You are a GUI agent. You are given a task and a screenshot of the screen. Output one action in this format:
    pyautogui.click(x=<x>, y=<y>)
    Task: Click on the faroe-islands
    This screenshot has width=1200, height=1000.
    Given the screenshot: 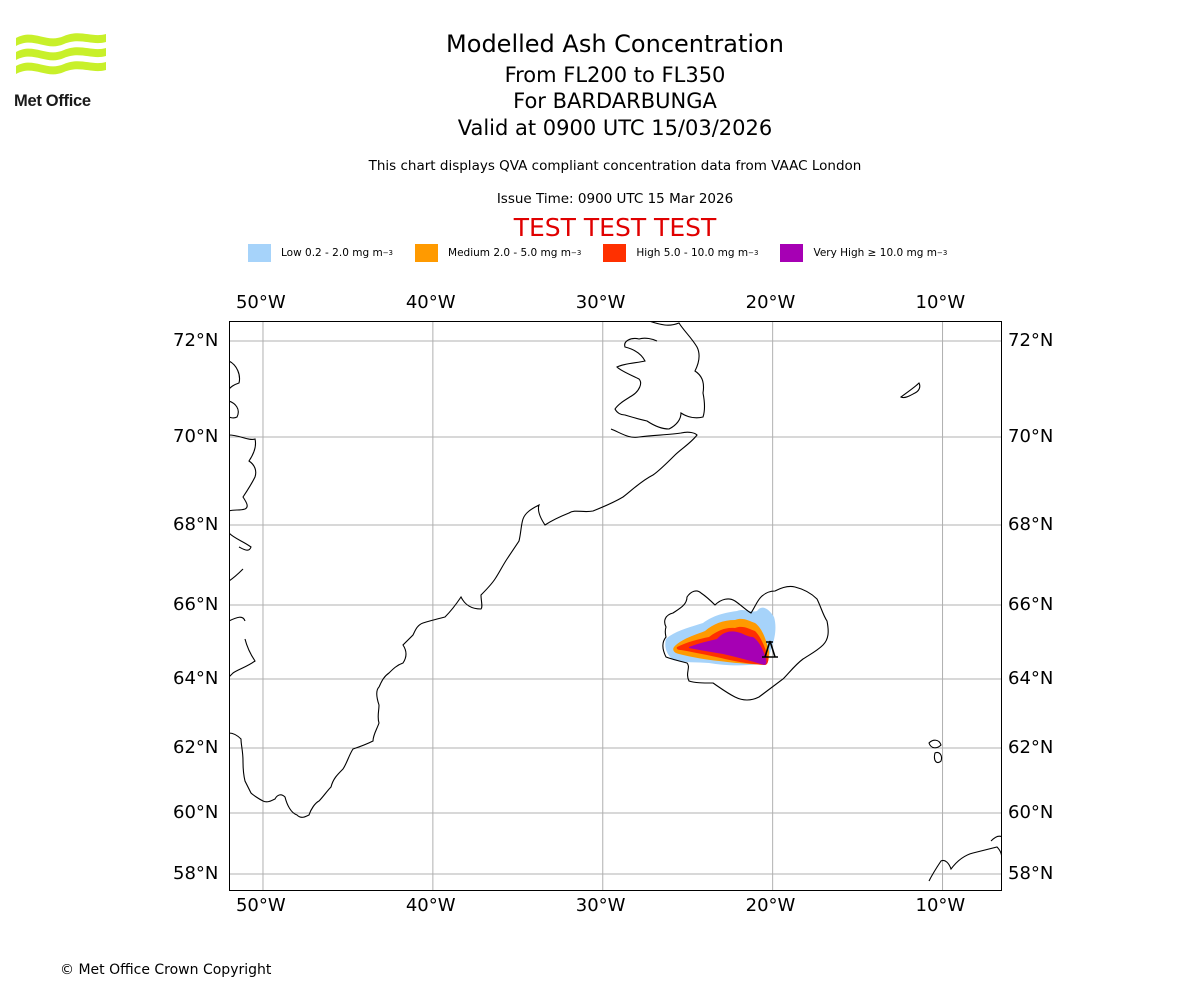 What is the action you would take?
    pyautogui.click(x=935, y=751)
    